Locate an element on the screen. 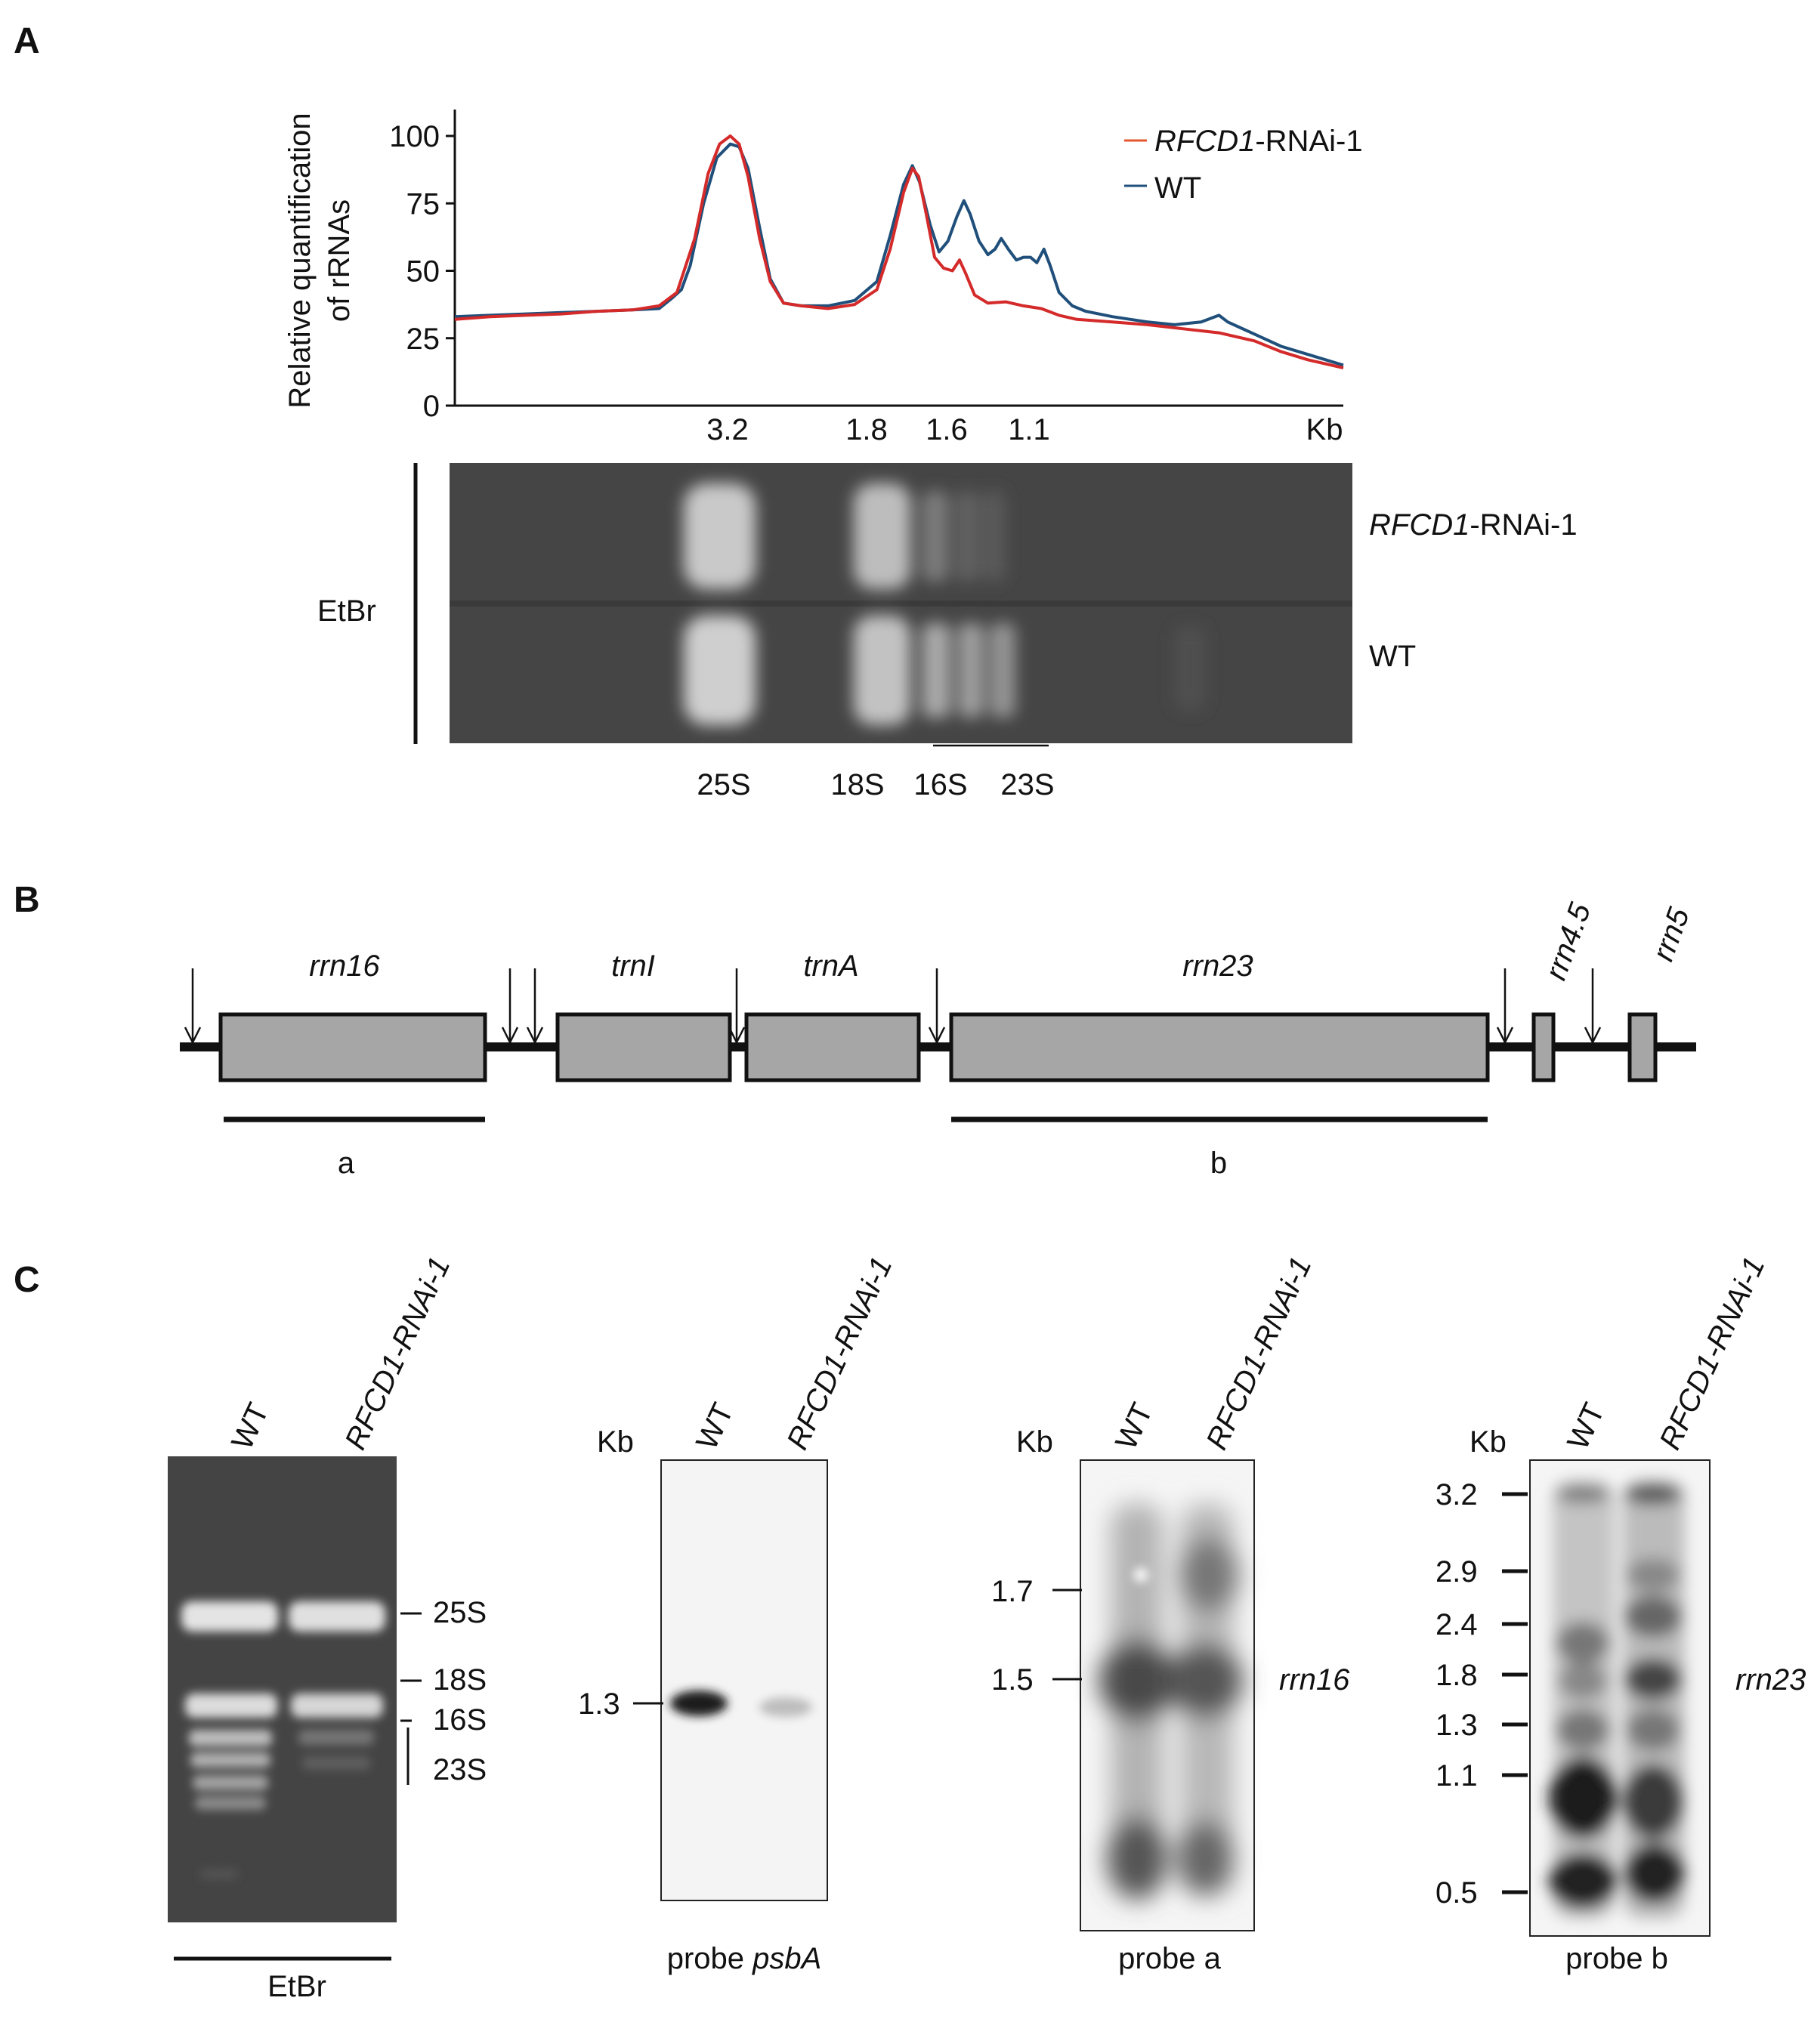 The width and height of the screenshot is (1811, 2044). gene-label-rrn23: rrn23 is located at coordinates (1217, 966).